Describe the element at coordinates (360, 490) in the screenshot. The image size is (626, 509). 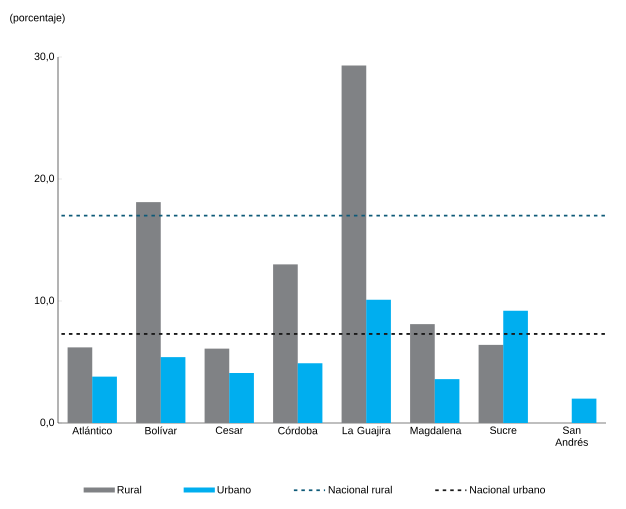
I see `legend-label: Nacional rural` at that location.